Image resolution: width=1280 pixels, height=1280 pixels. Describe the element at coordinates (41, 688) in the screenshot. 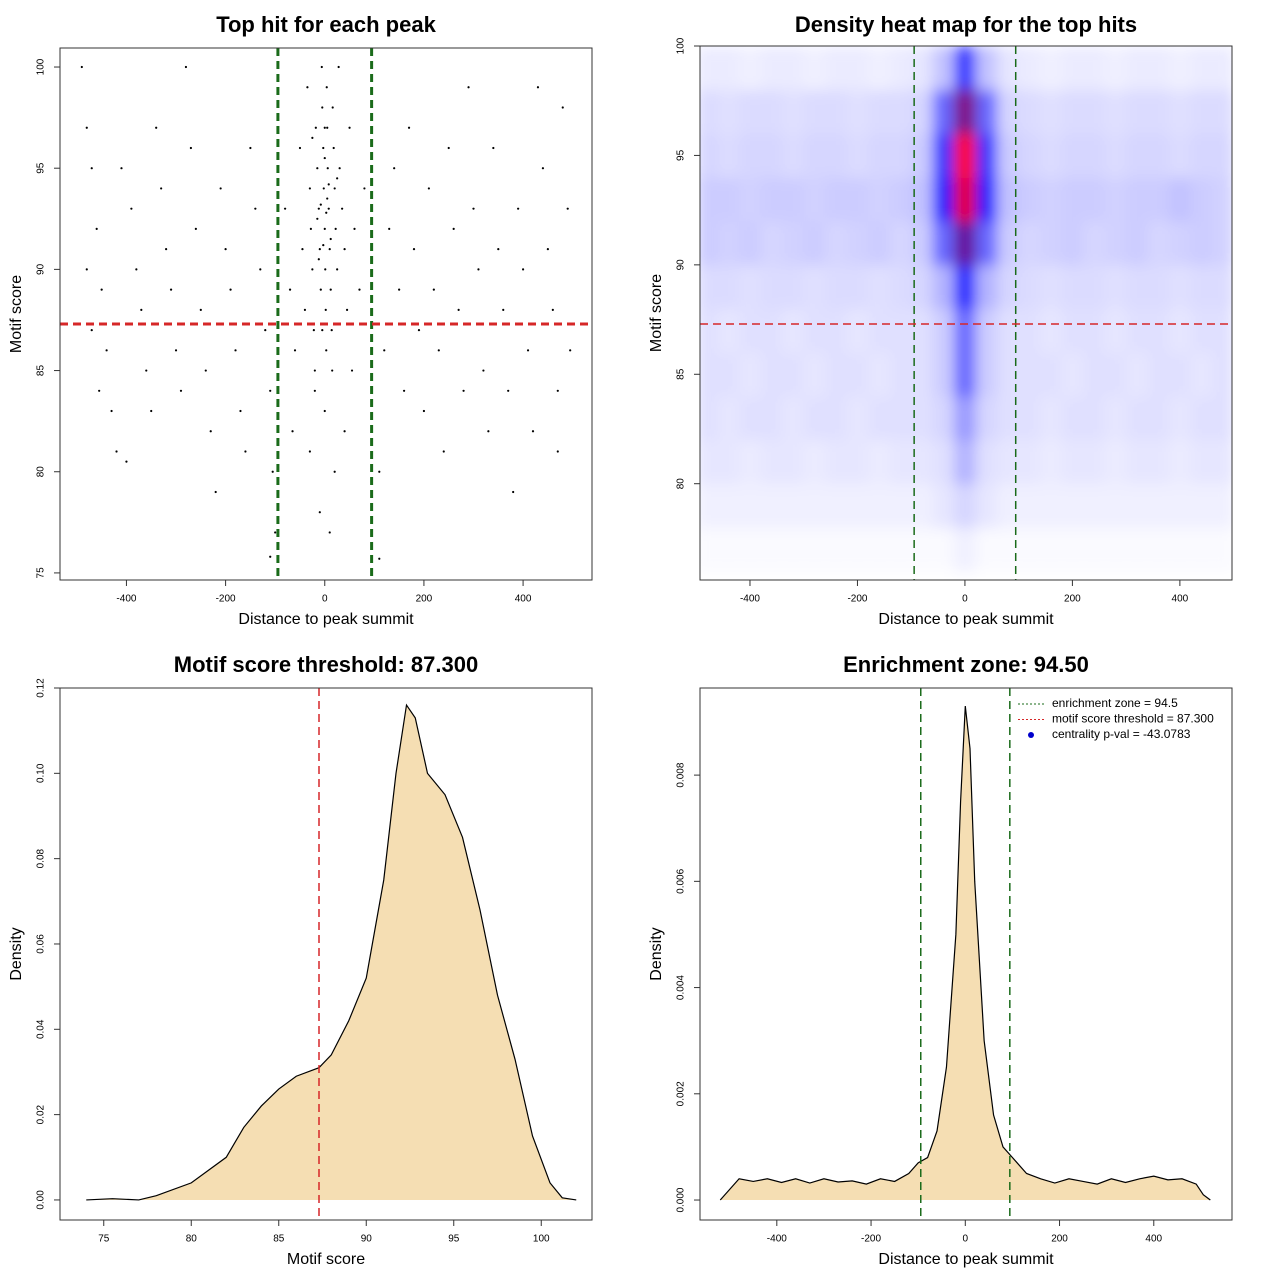

I see `y-tick-label: 0.12` at that location.